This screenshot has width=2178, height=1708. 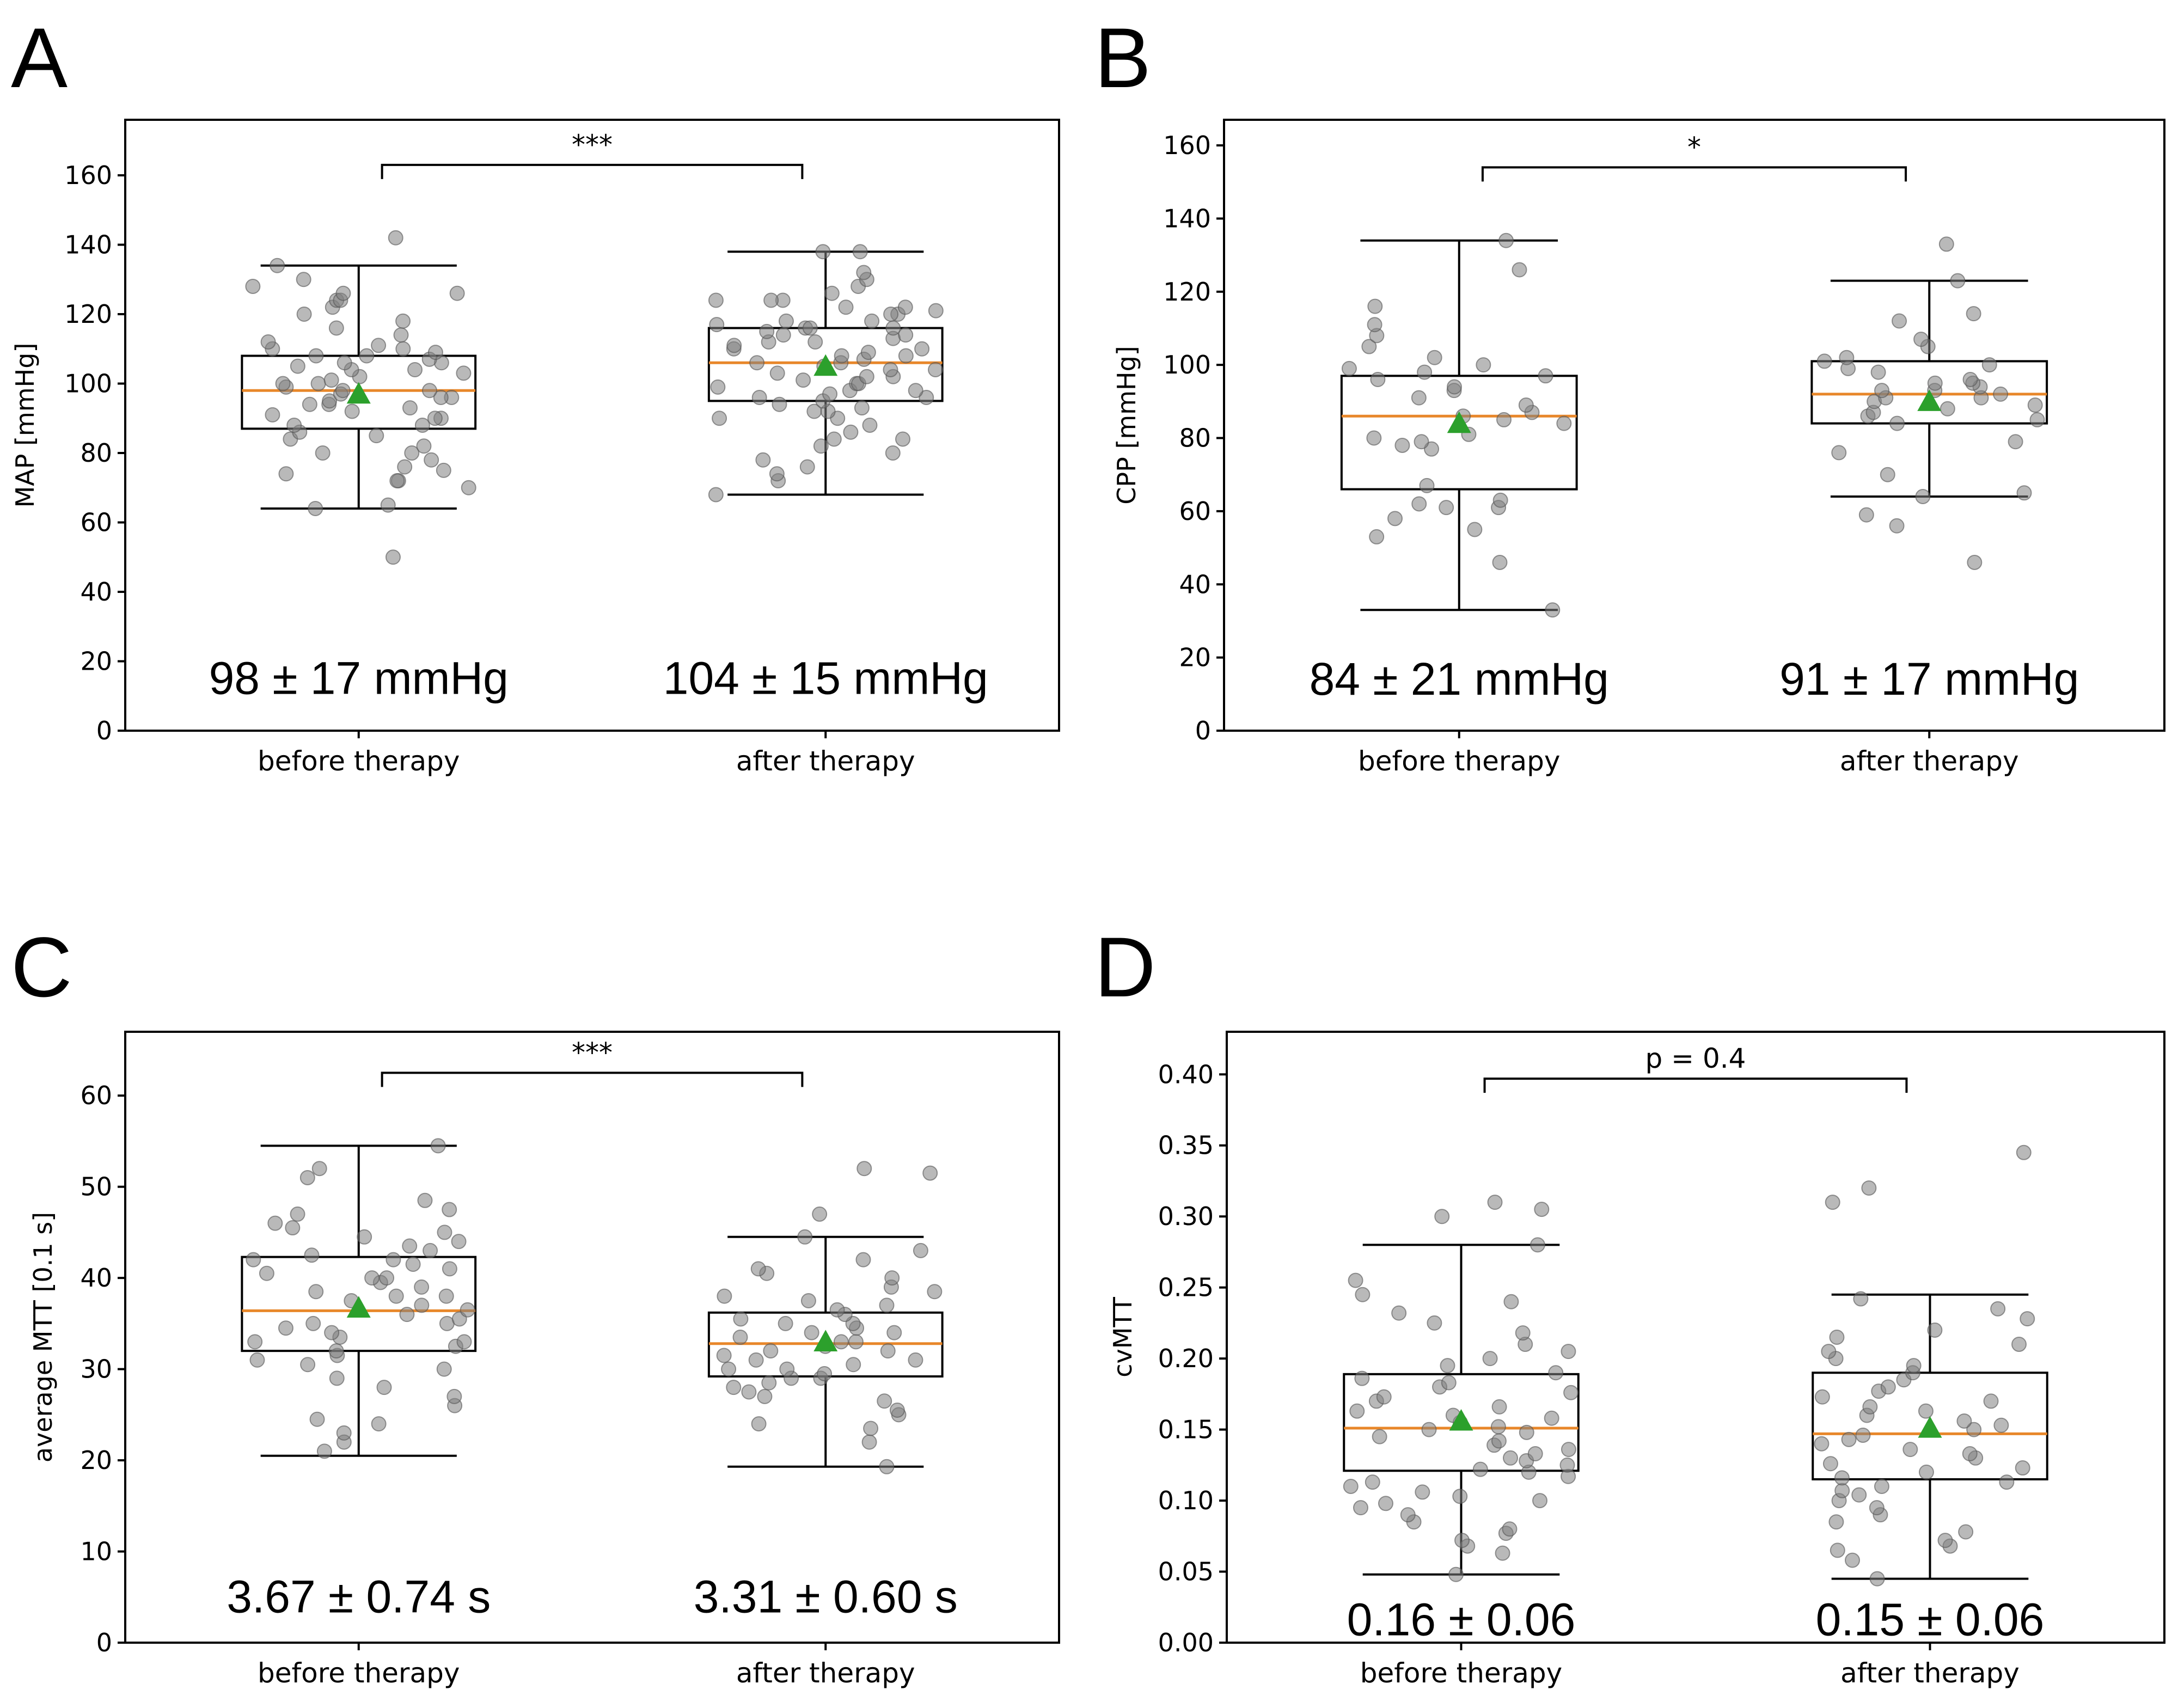 What do you see at coordinates (1187, 218) in the screenshot?
I see `y-tick-label: 140` at bounding box center [1187, 218].